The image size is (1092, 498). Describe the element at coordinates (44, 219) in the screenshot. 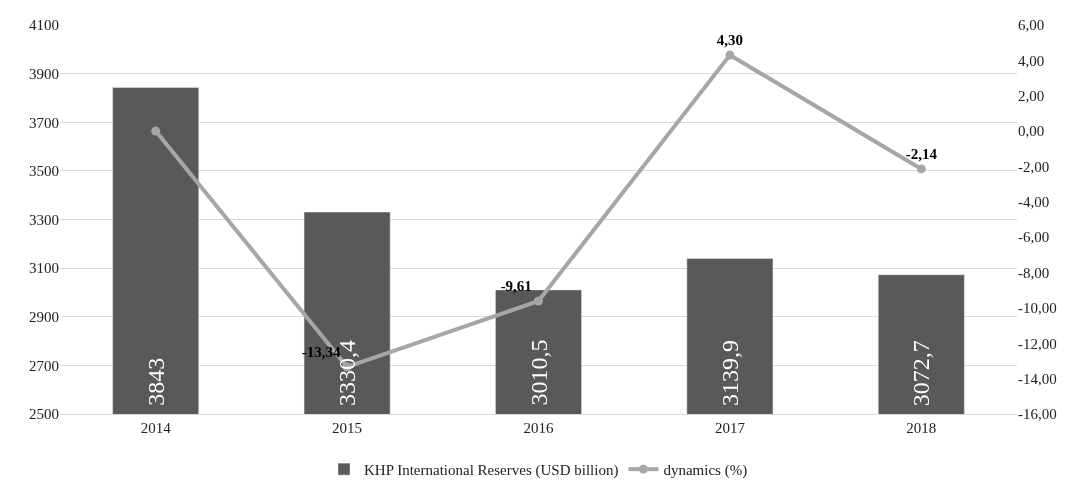

I see `y-tick-label: 3300` at that location.